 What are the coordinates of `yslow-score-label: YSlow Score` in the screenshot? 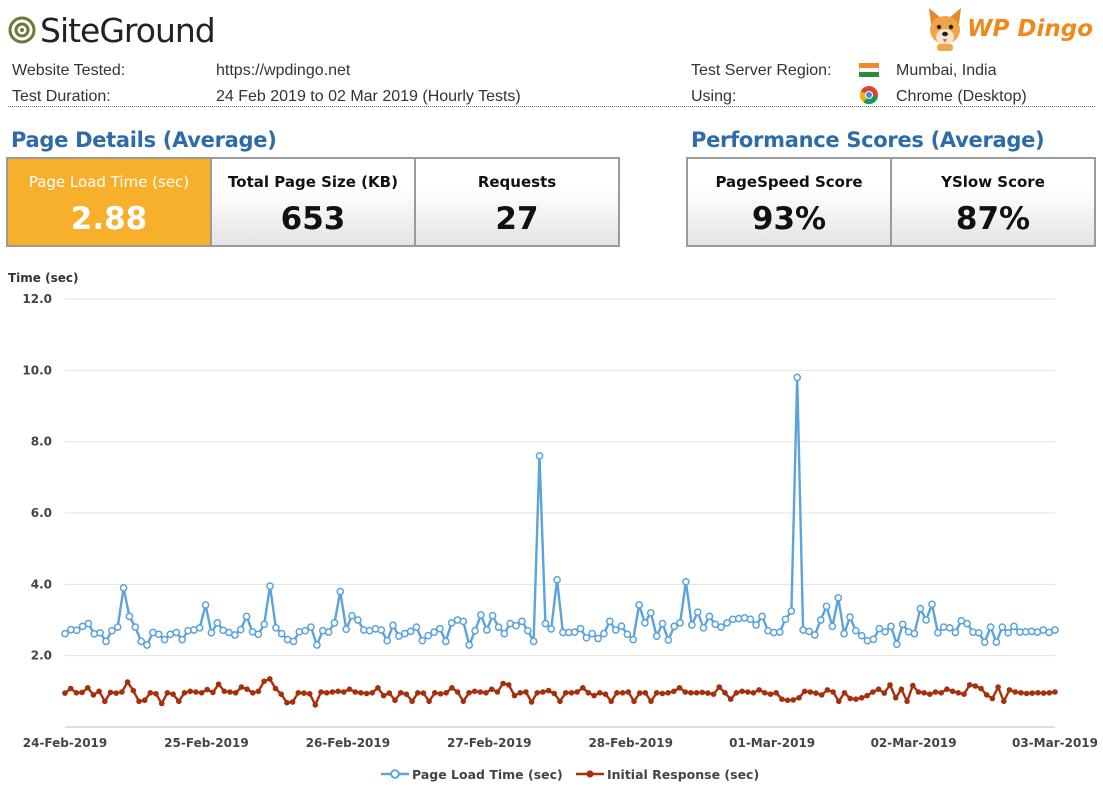 It's located at (993, 182).